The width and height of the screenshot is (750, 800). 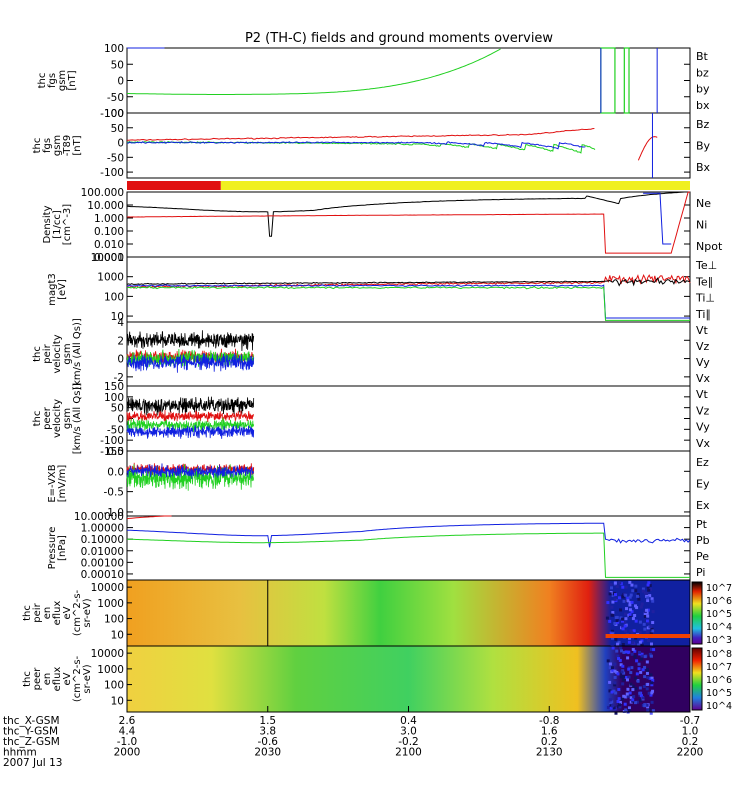 I want to click on series-pressure-pe, so click(x=408, y=555).